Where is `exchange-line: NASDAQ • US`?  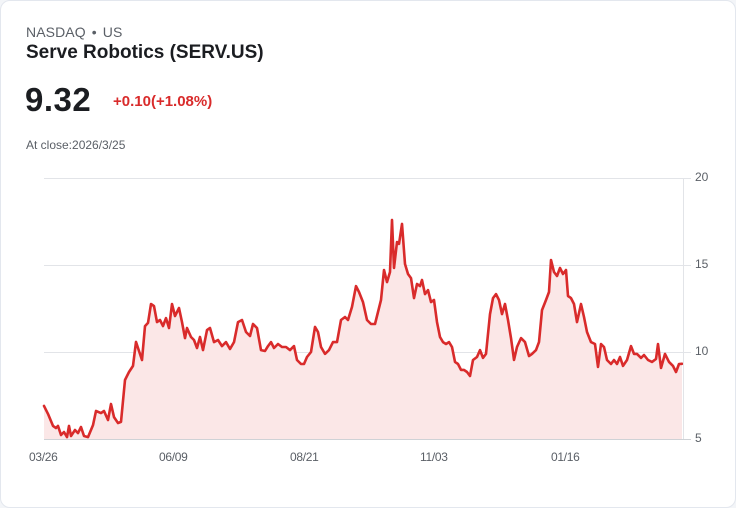
exchange-line: NASDAQ • US is located at coordinates (74, 32).